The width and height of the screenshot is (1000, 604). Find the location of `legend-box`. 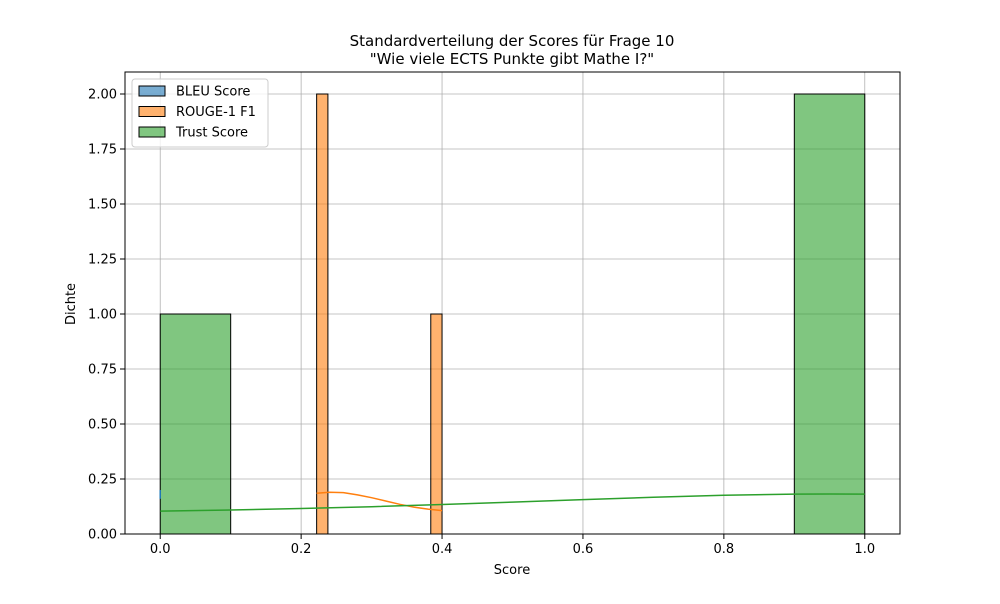

legend-box is located at coordinates (200, 113).